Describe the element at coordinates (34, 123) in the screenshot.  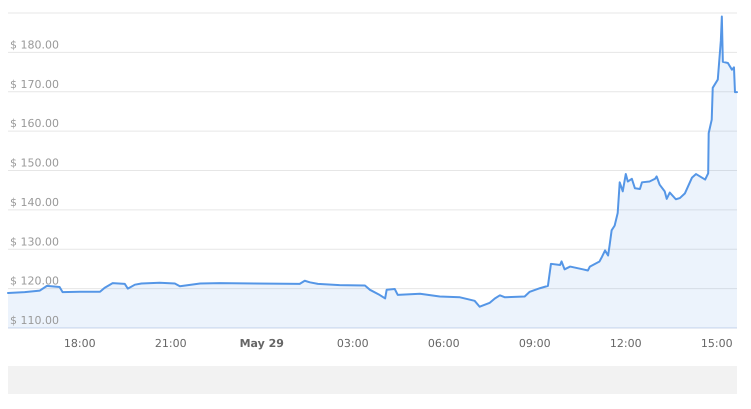
I see `y-tick-label: $ 160.00` at that location.